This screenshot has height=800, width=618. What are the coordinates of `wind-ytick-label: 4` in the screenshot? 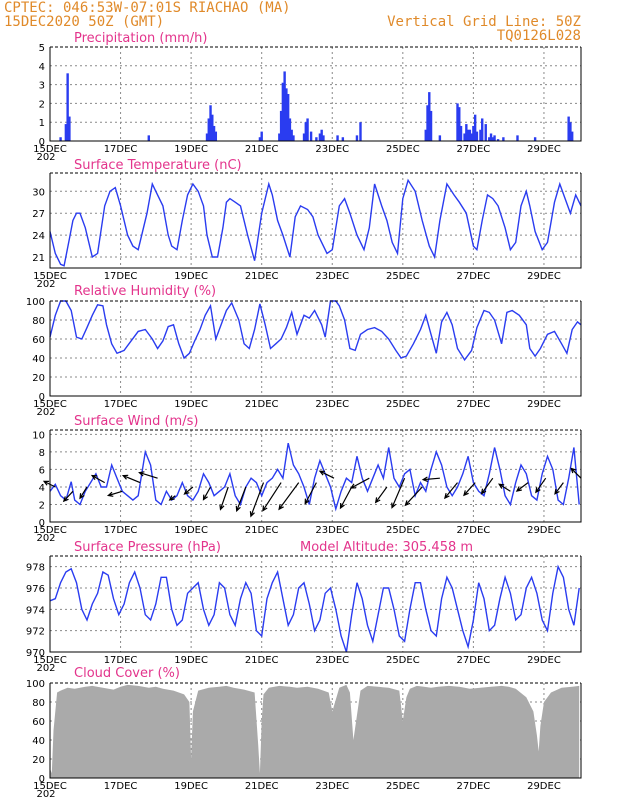 It's located at (42, 488).